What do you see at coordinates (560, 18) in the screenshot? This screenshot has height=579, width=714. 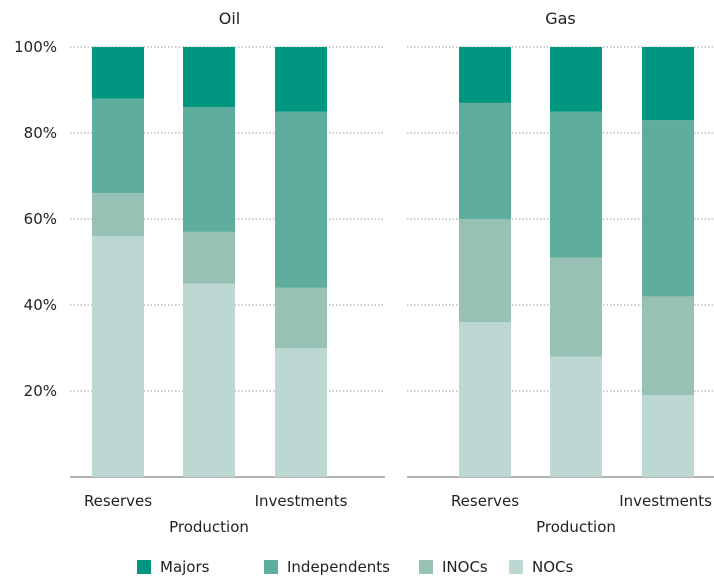 I see `panel-title: Gas` at bounding box center [560, 18].